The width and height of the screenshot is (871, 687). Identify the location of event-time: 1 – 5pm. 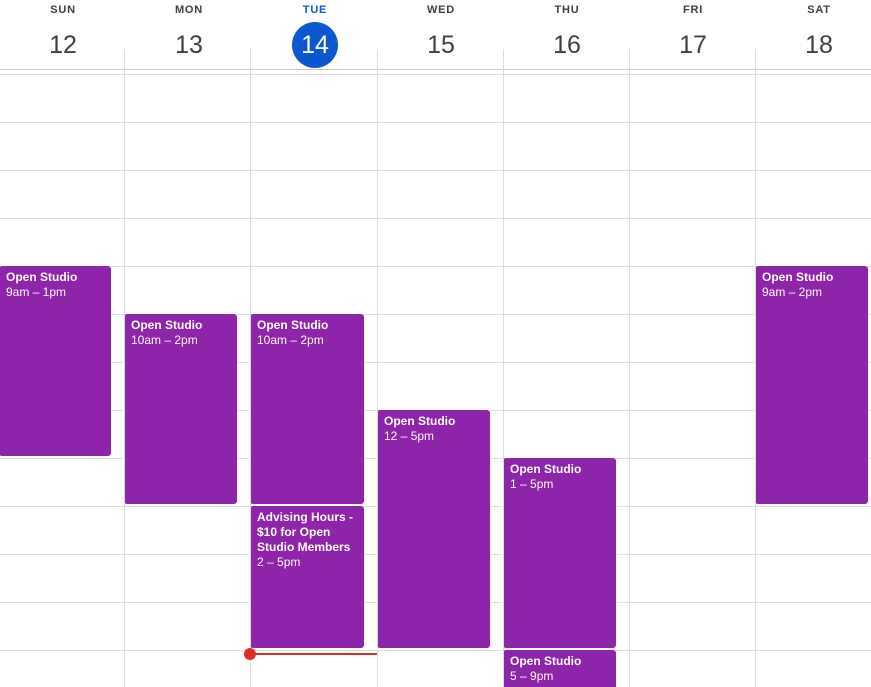
(532, 484).